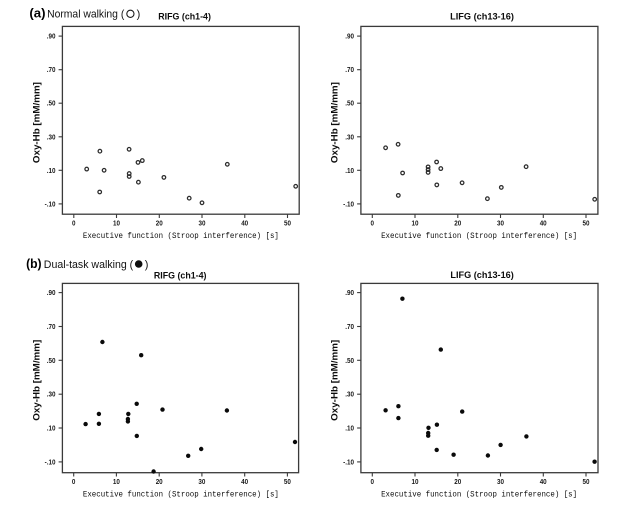 This screenshot has height=510, width=632. Describe the element at coordinates (89, 265) in the screenshot. I see `svg-text: Dual-task walking (` at that location.